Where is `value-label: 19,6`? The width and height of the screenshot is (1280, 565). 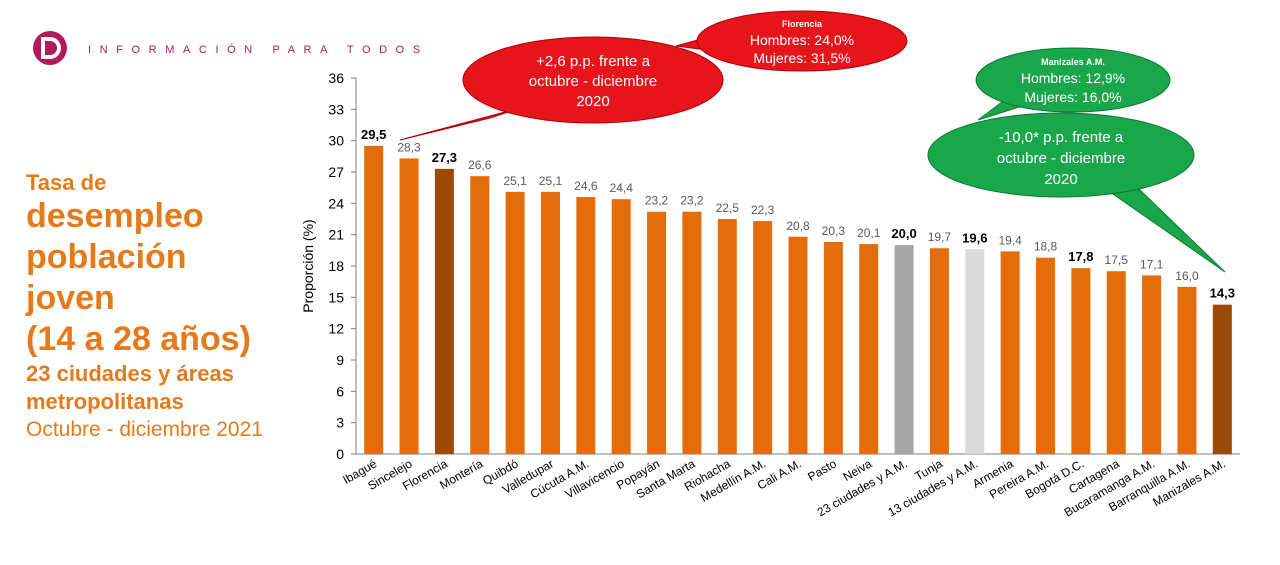
value-label: 19,6 is located at coordinates (974, 237).